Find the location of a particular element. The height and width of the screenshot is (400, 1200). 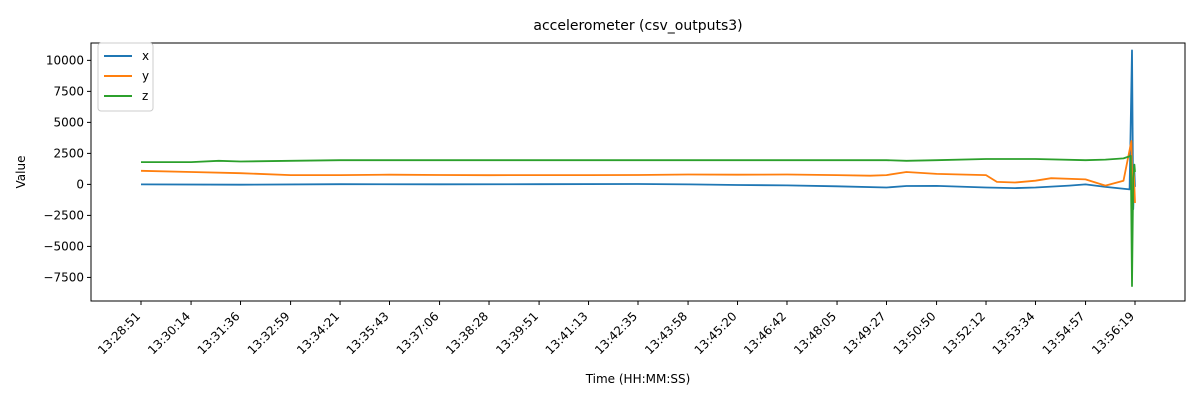

legend-label-x: x is located at coordinates (145, 56).